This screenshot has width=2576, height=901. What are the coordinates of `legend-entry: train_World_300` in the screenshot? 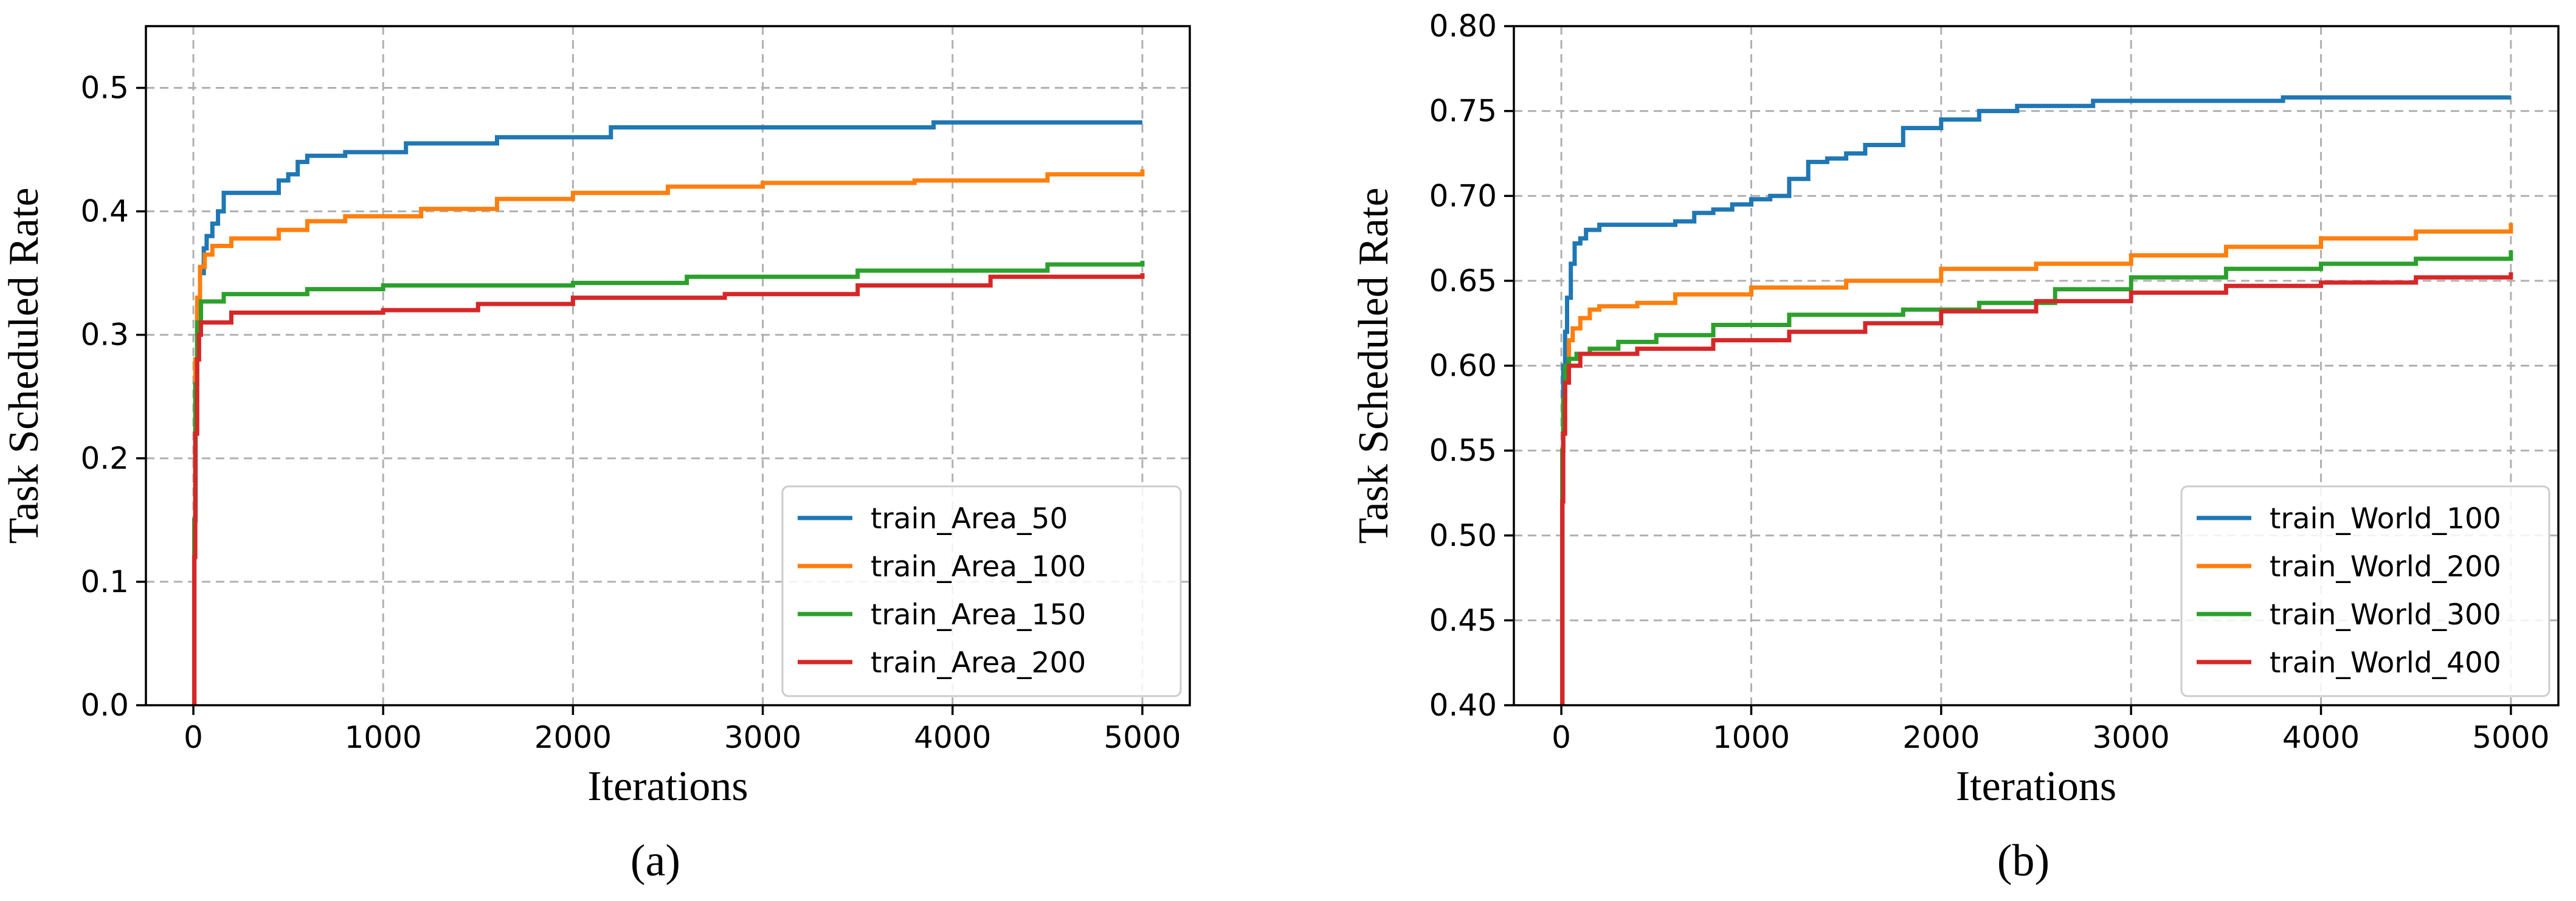 It's located at (2385, 615).